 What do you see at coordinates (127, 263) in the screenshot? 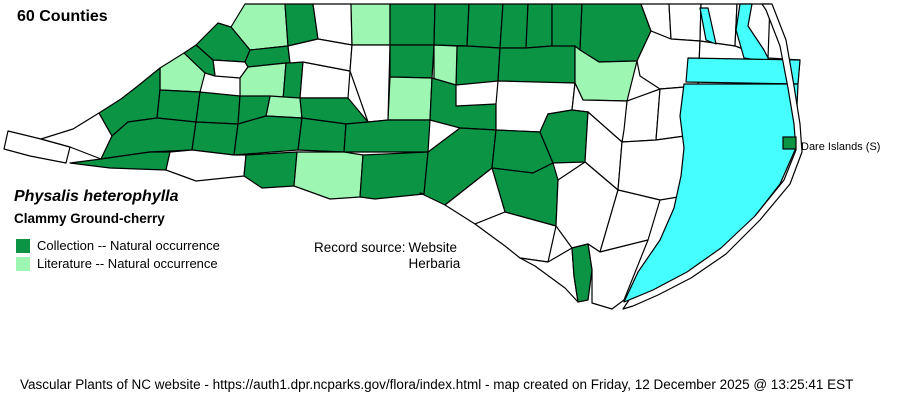
I see `legend-label-literature: Literature -- Natural occurrence` at bounding box center [127, 263].